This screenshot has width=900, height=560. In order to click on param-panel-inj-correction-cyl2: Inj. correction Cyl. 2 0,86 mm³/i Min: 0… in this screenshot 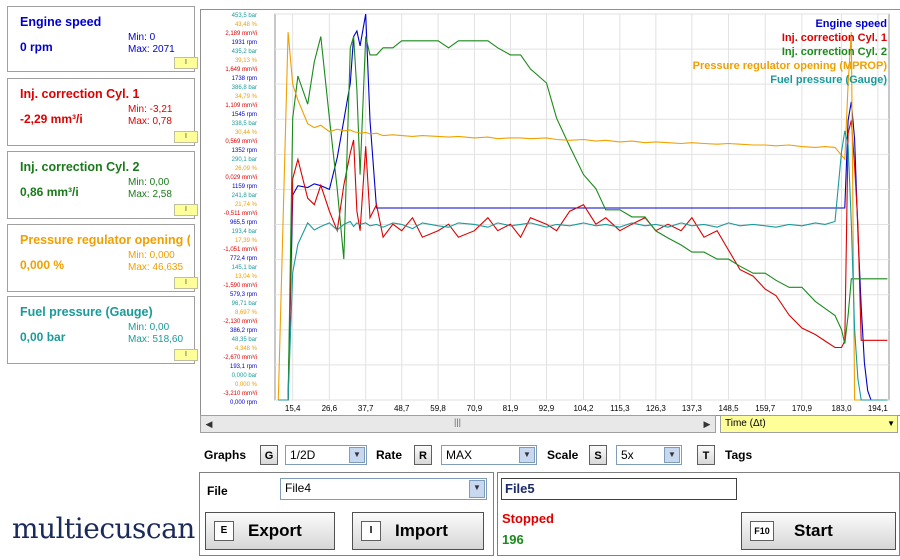, I will do `click(102, 185)`.